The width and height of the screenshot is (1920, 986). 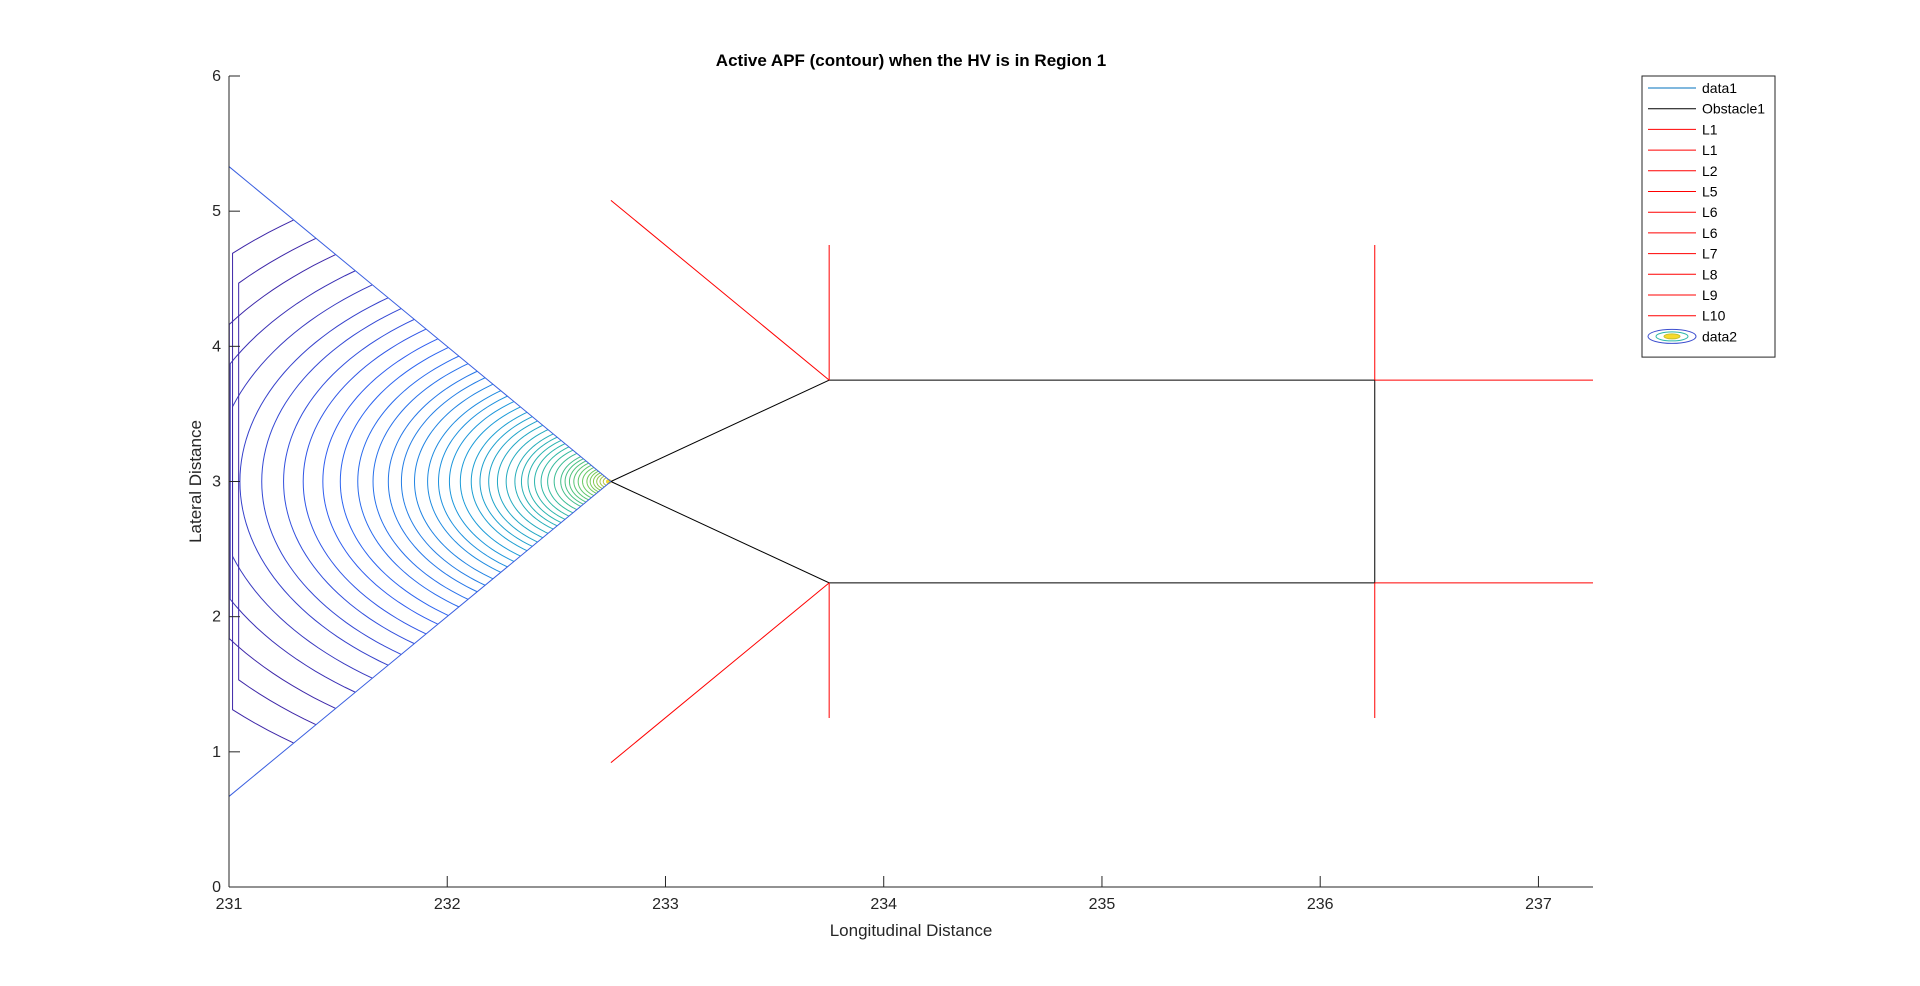 I want to click on legend-entry-label: L10, so click(x=1714, y=316).